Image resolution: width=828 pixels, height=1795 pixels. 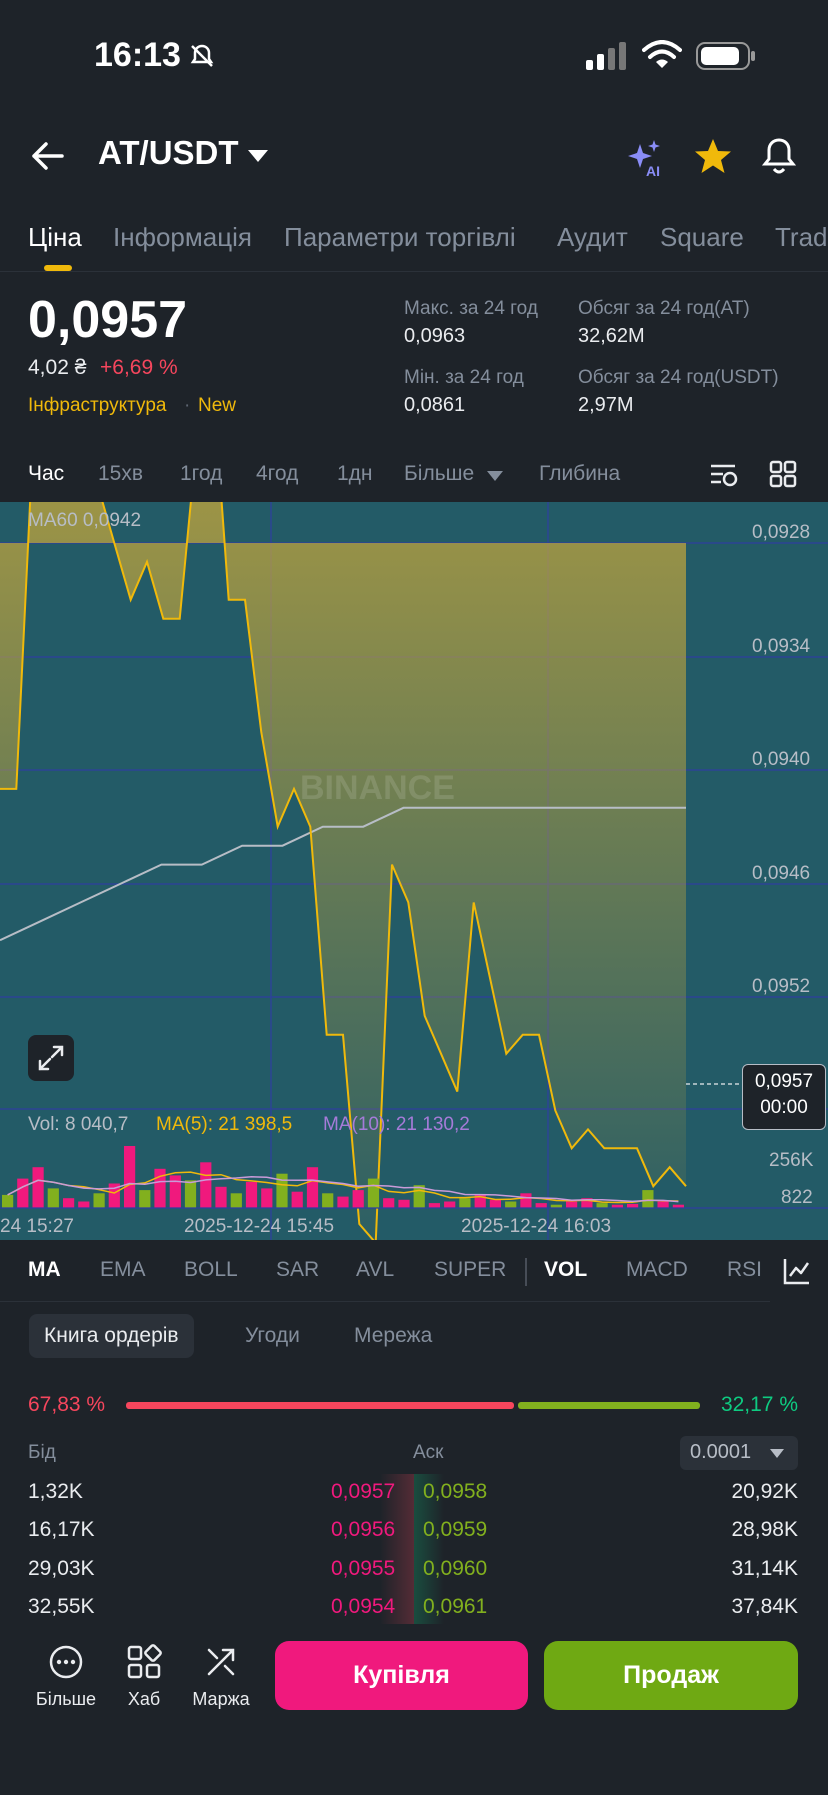 I want to click on tab-orderbook: Книга ордерів, so click(x=111, y=1336).